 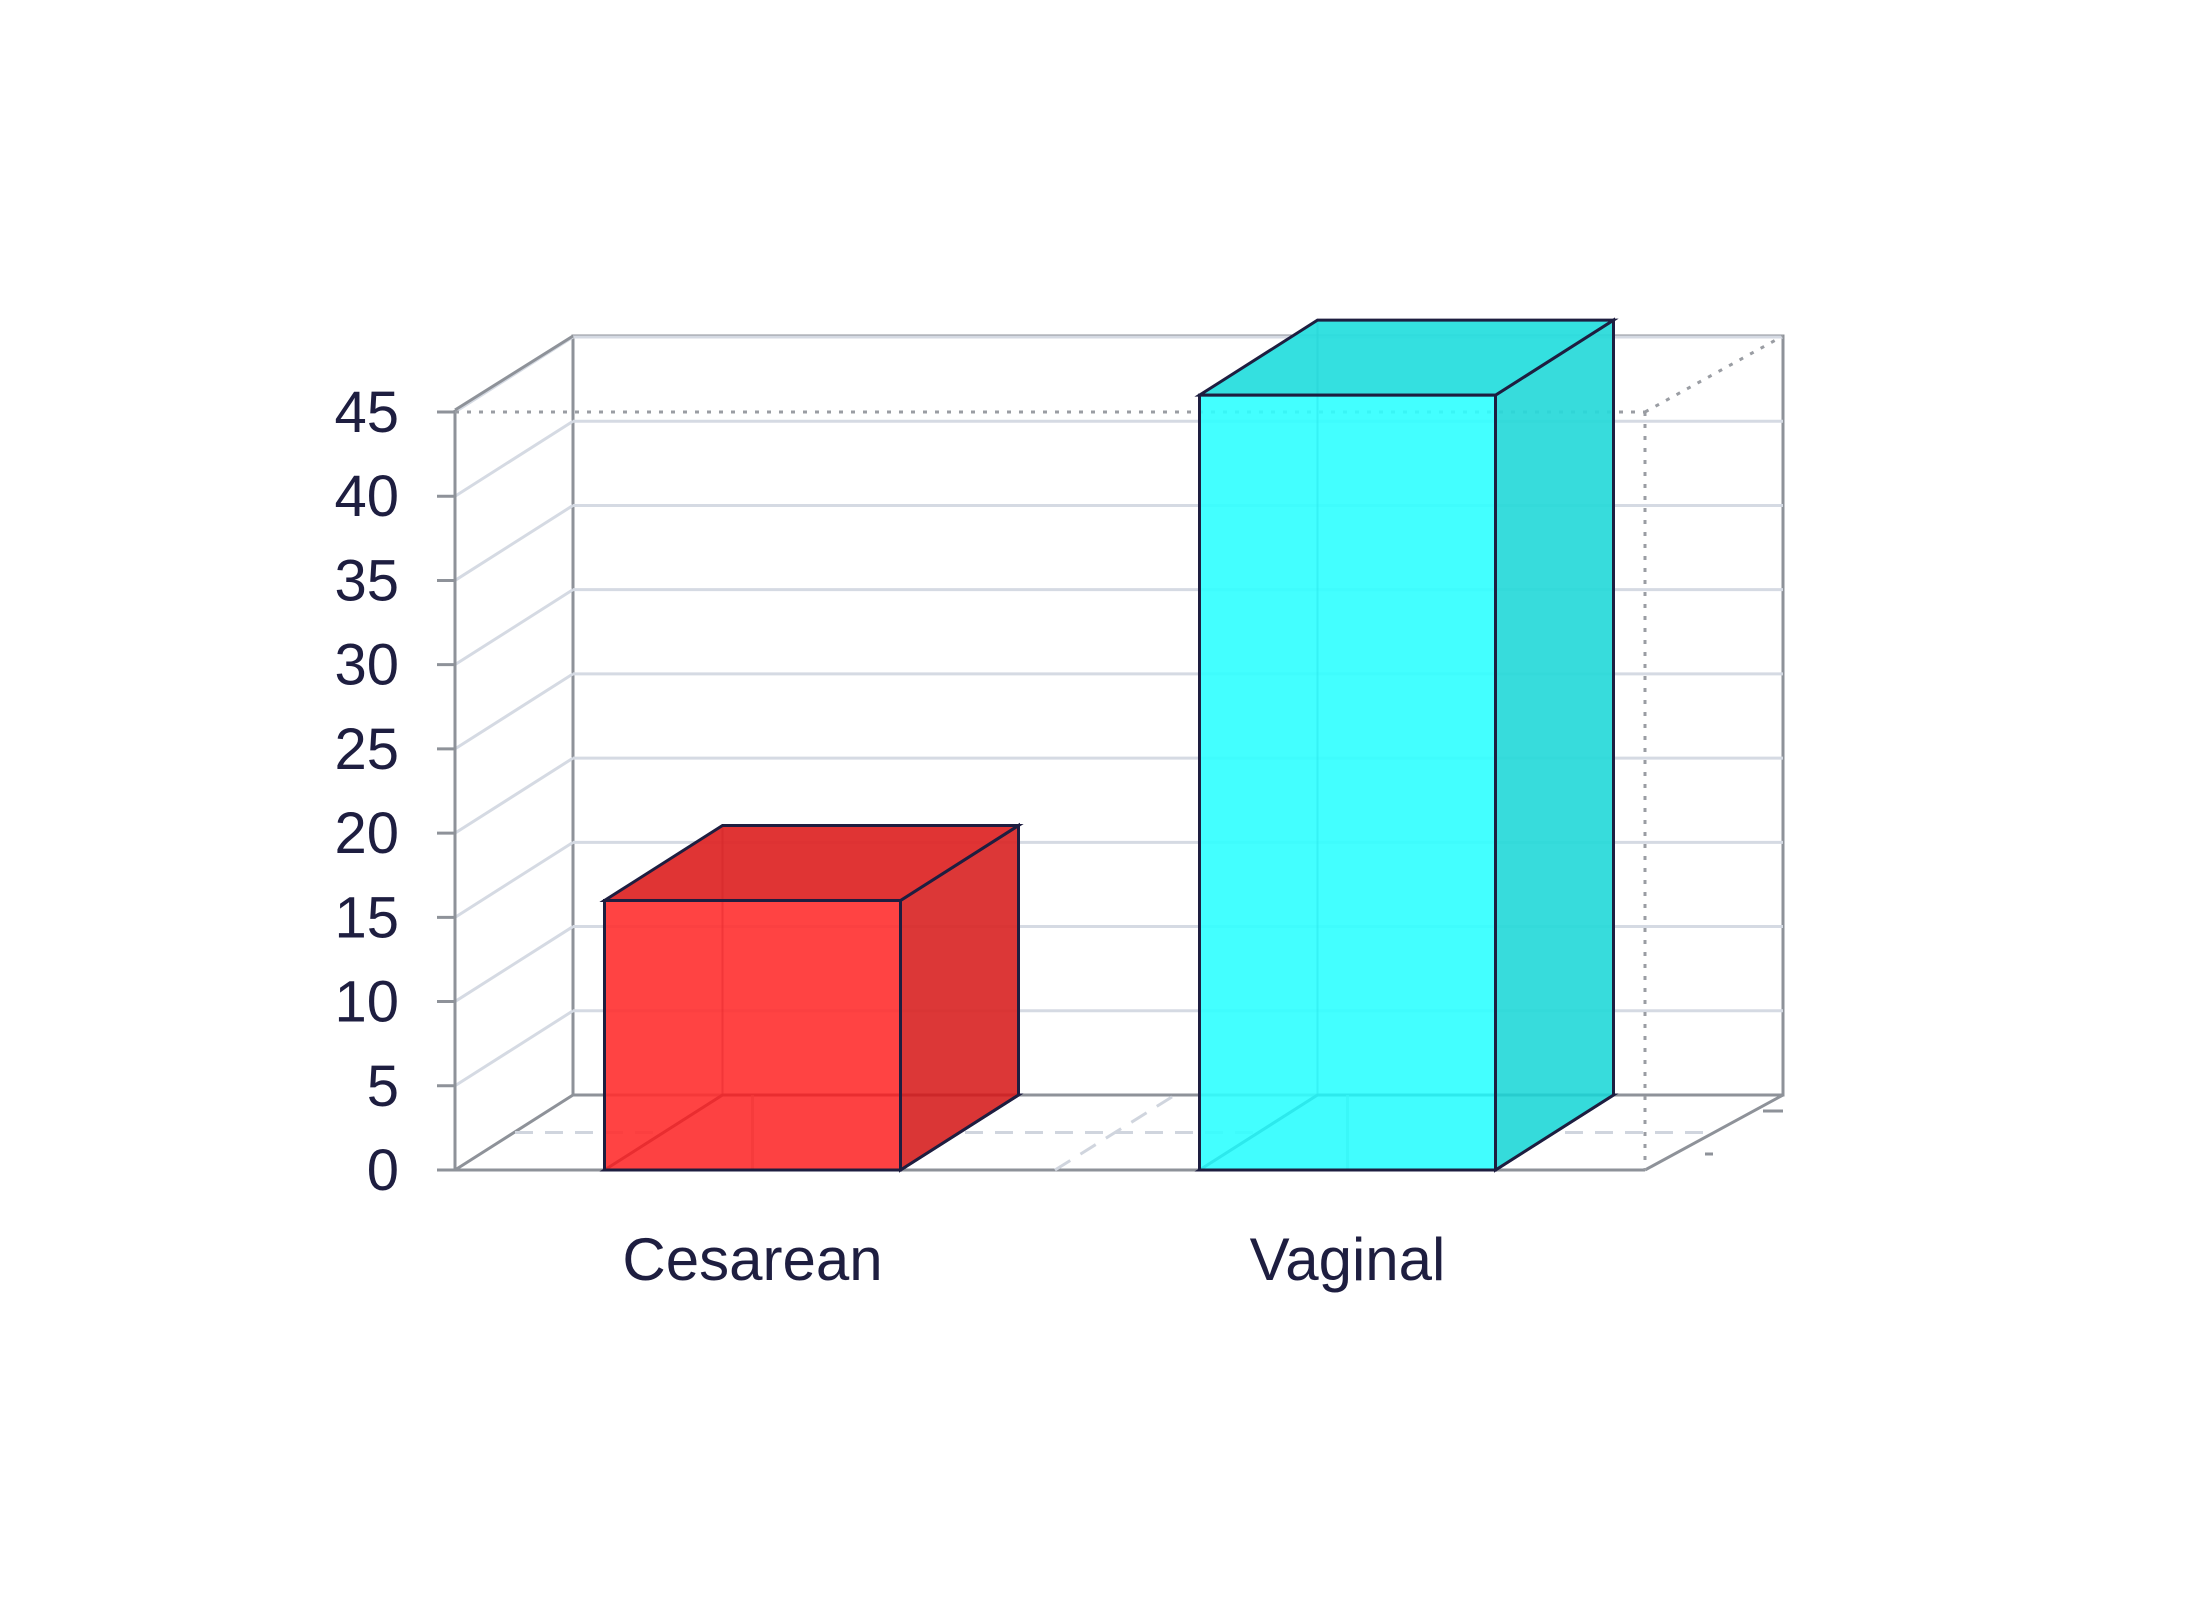 I want to click on y-tick-label: 25, so click(x=366, y=749).